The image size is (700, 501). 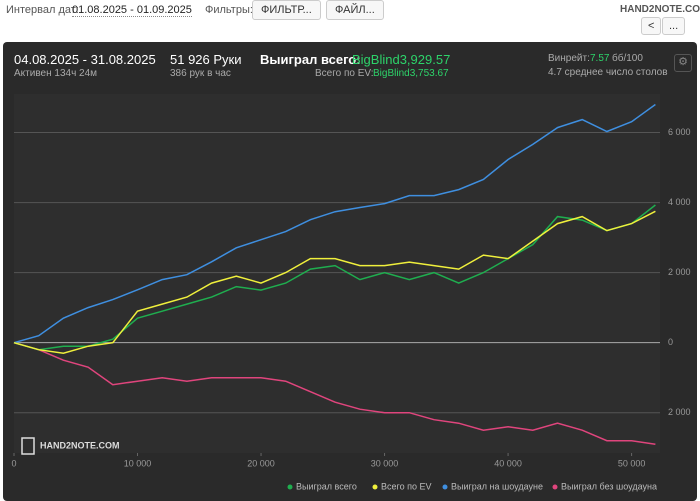 I want to click on legend-label: Выиграл без шоудауна, so click(x=609, y=486).